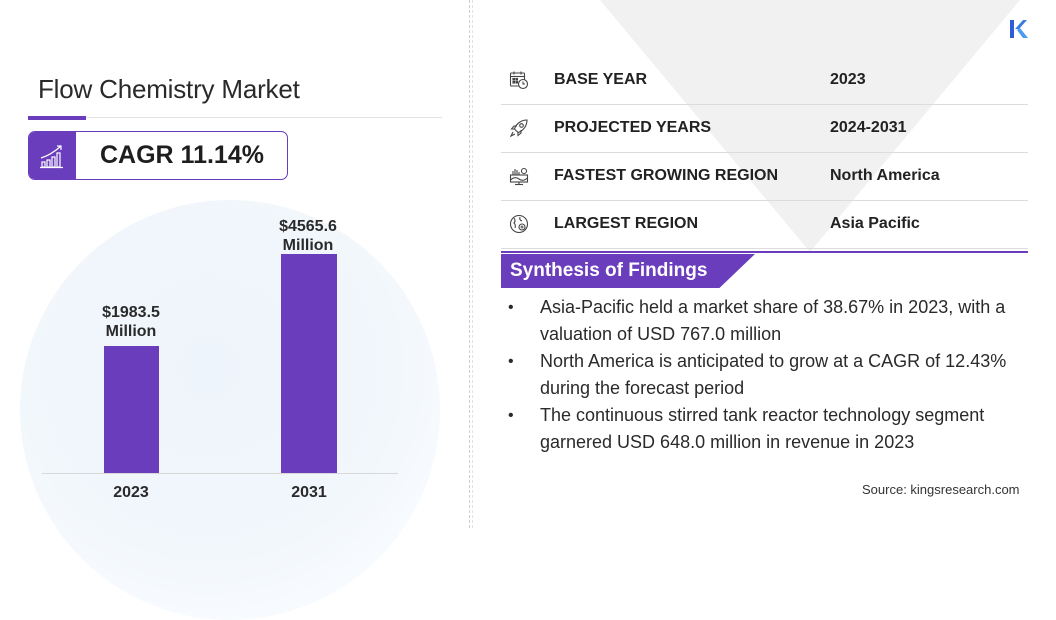 This screenshot has width=1056, height=620. Describe the element at coordinates (519, 176) in the screenshot. I see `growth-landscape-icon` at that location.